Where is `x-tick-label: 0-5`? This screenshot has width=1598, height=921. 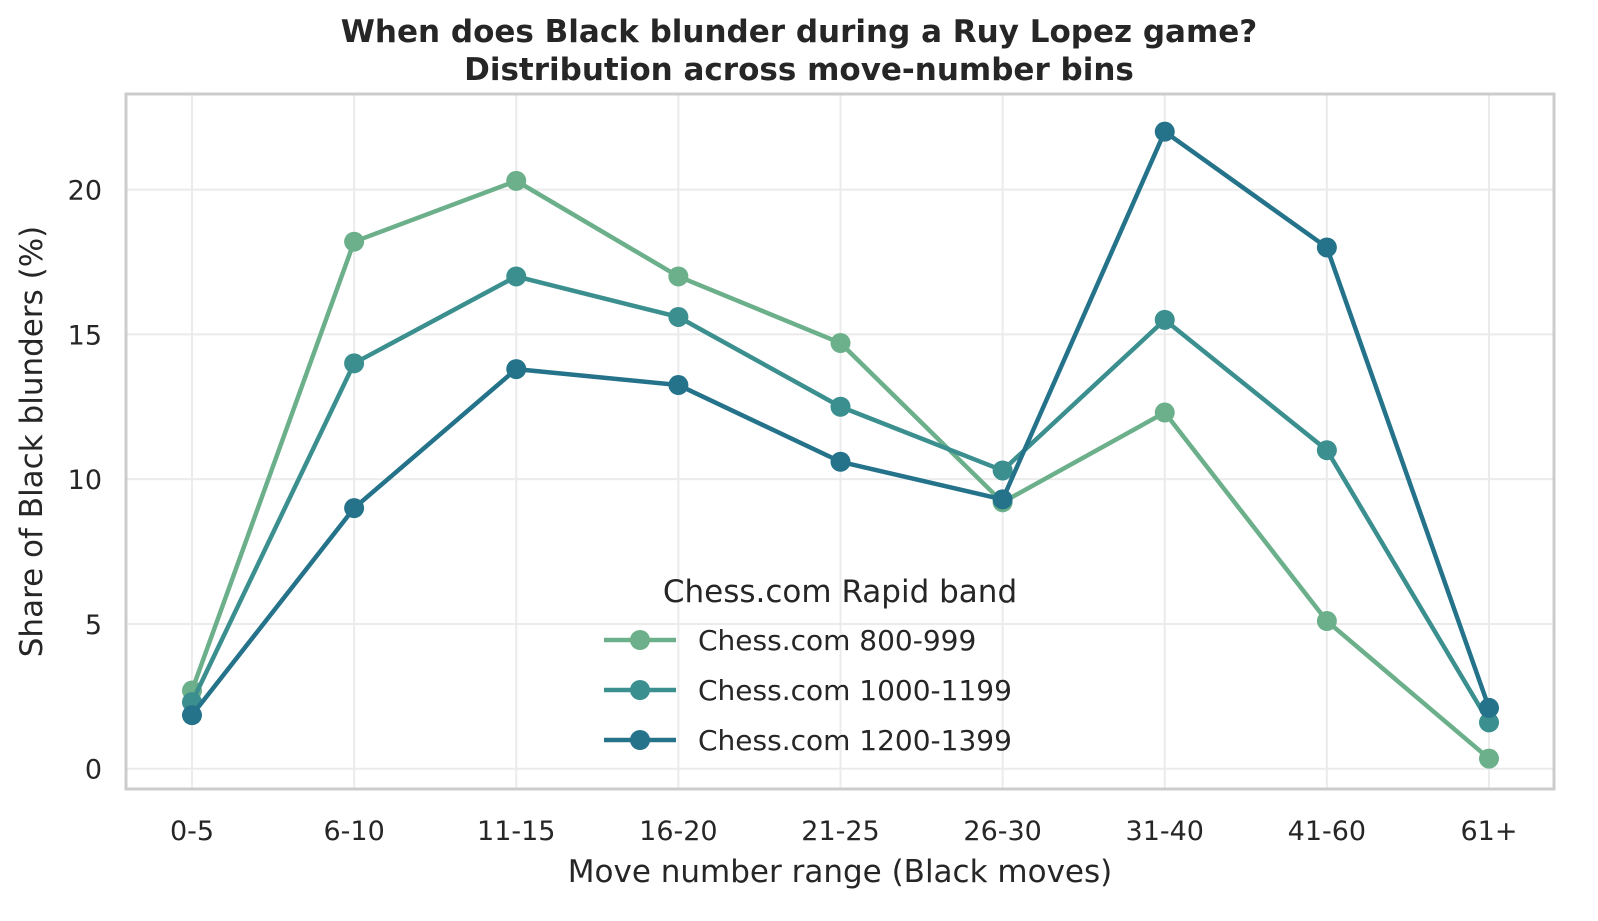
x-tick-label: 0-5 is located at coordinates (192, 831).